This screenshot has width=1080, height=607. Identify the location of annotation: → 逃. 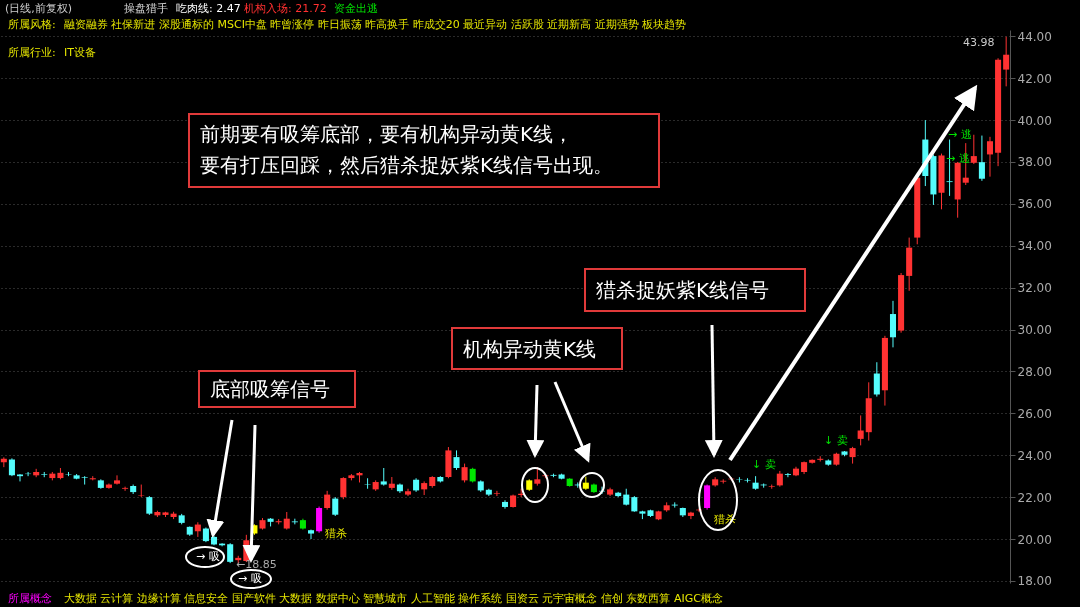
(960, 135).